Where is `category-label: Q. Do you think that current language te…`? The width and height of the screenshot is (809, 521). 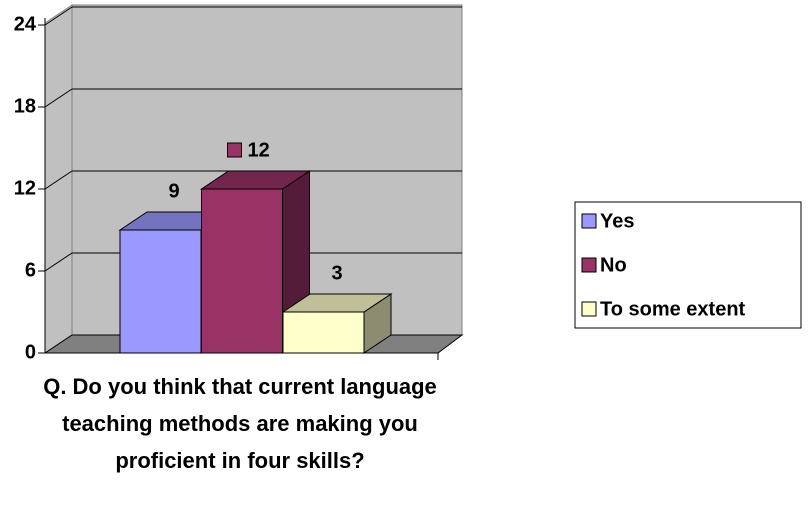
category-label: Q. Do you think that current language te… is located at coordinates (240, 423).